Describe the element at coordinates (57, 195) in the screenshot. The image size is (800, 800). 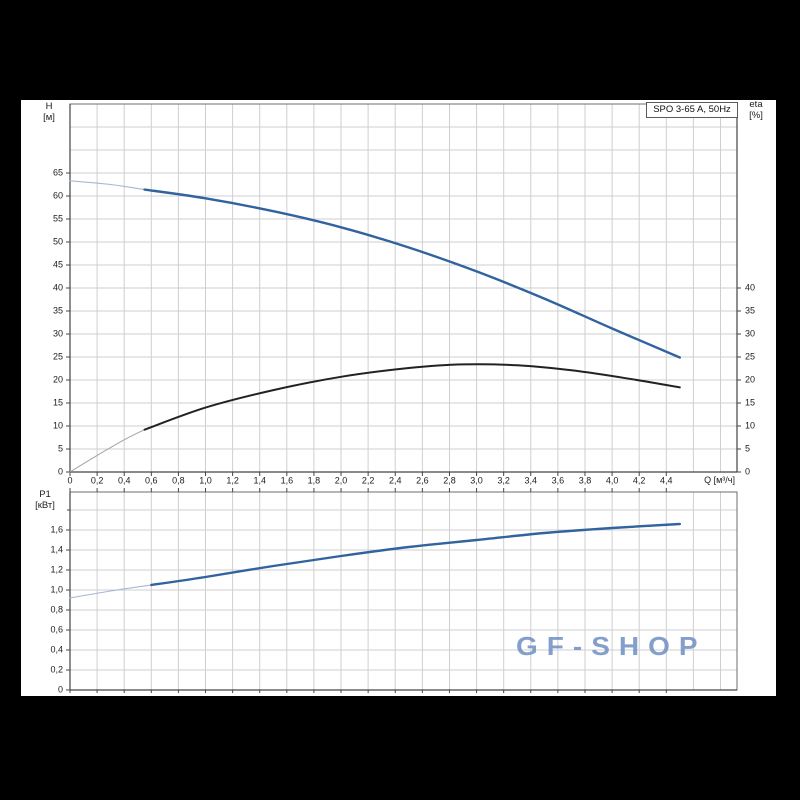
I see `head-tick-label: 60` at that location.